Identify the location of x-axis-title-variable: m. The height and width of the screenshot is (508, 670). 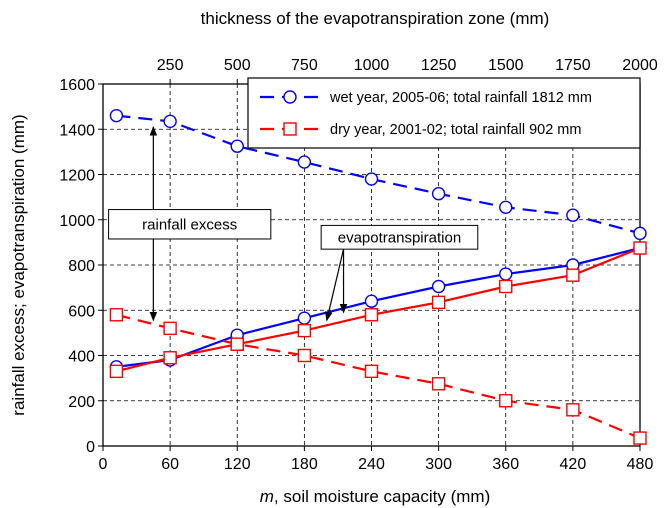
(267, 496).